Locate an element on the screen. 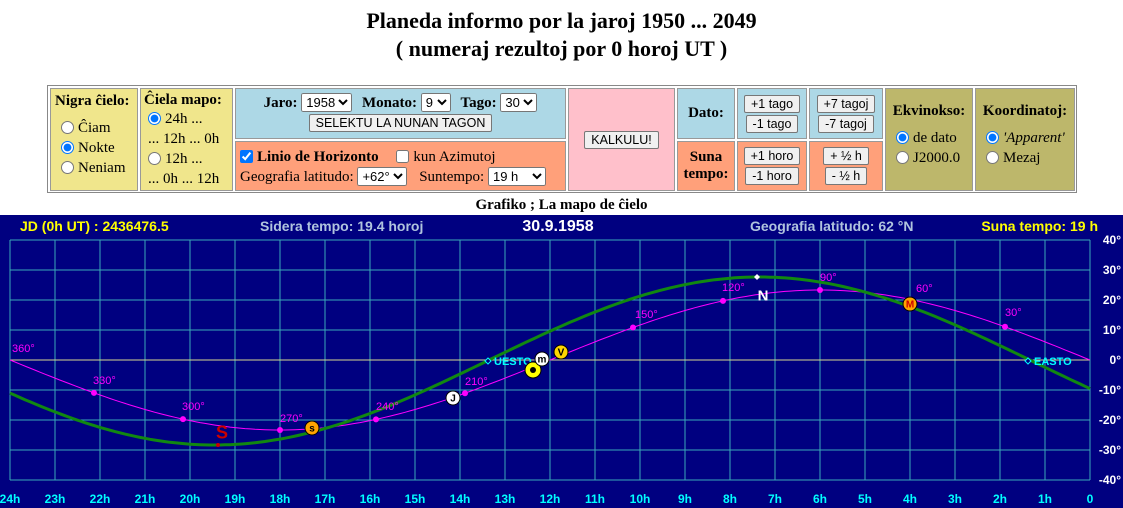 This screenshot has width=1123, height=508. radio-label: de dato is located at coordinates (935, 138).